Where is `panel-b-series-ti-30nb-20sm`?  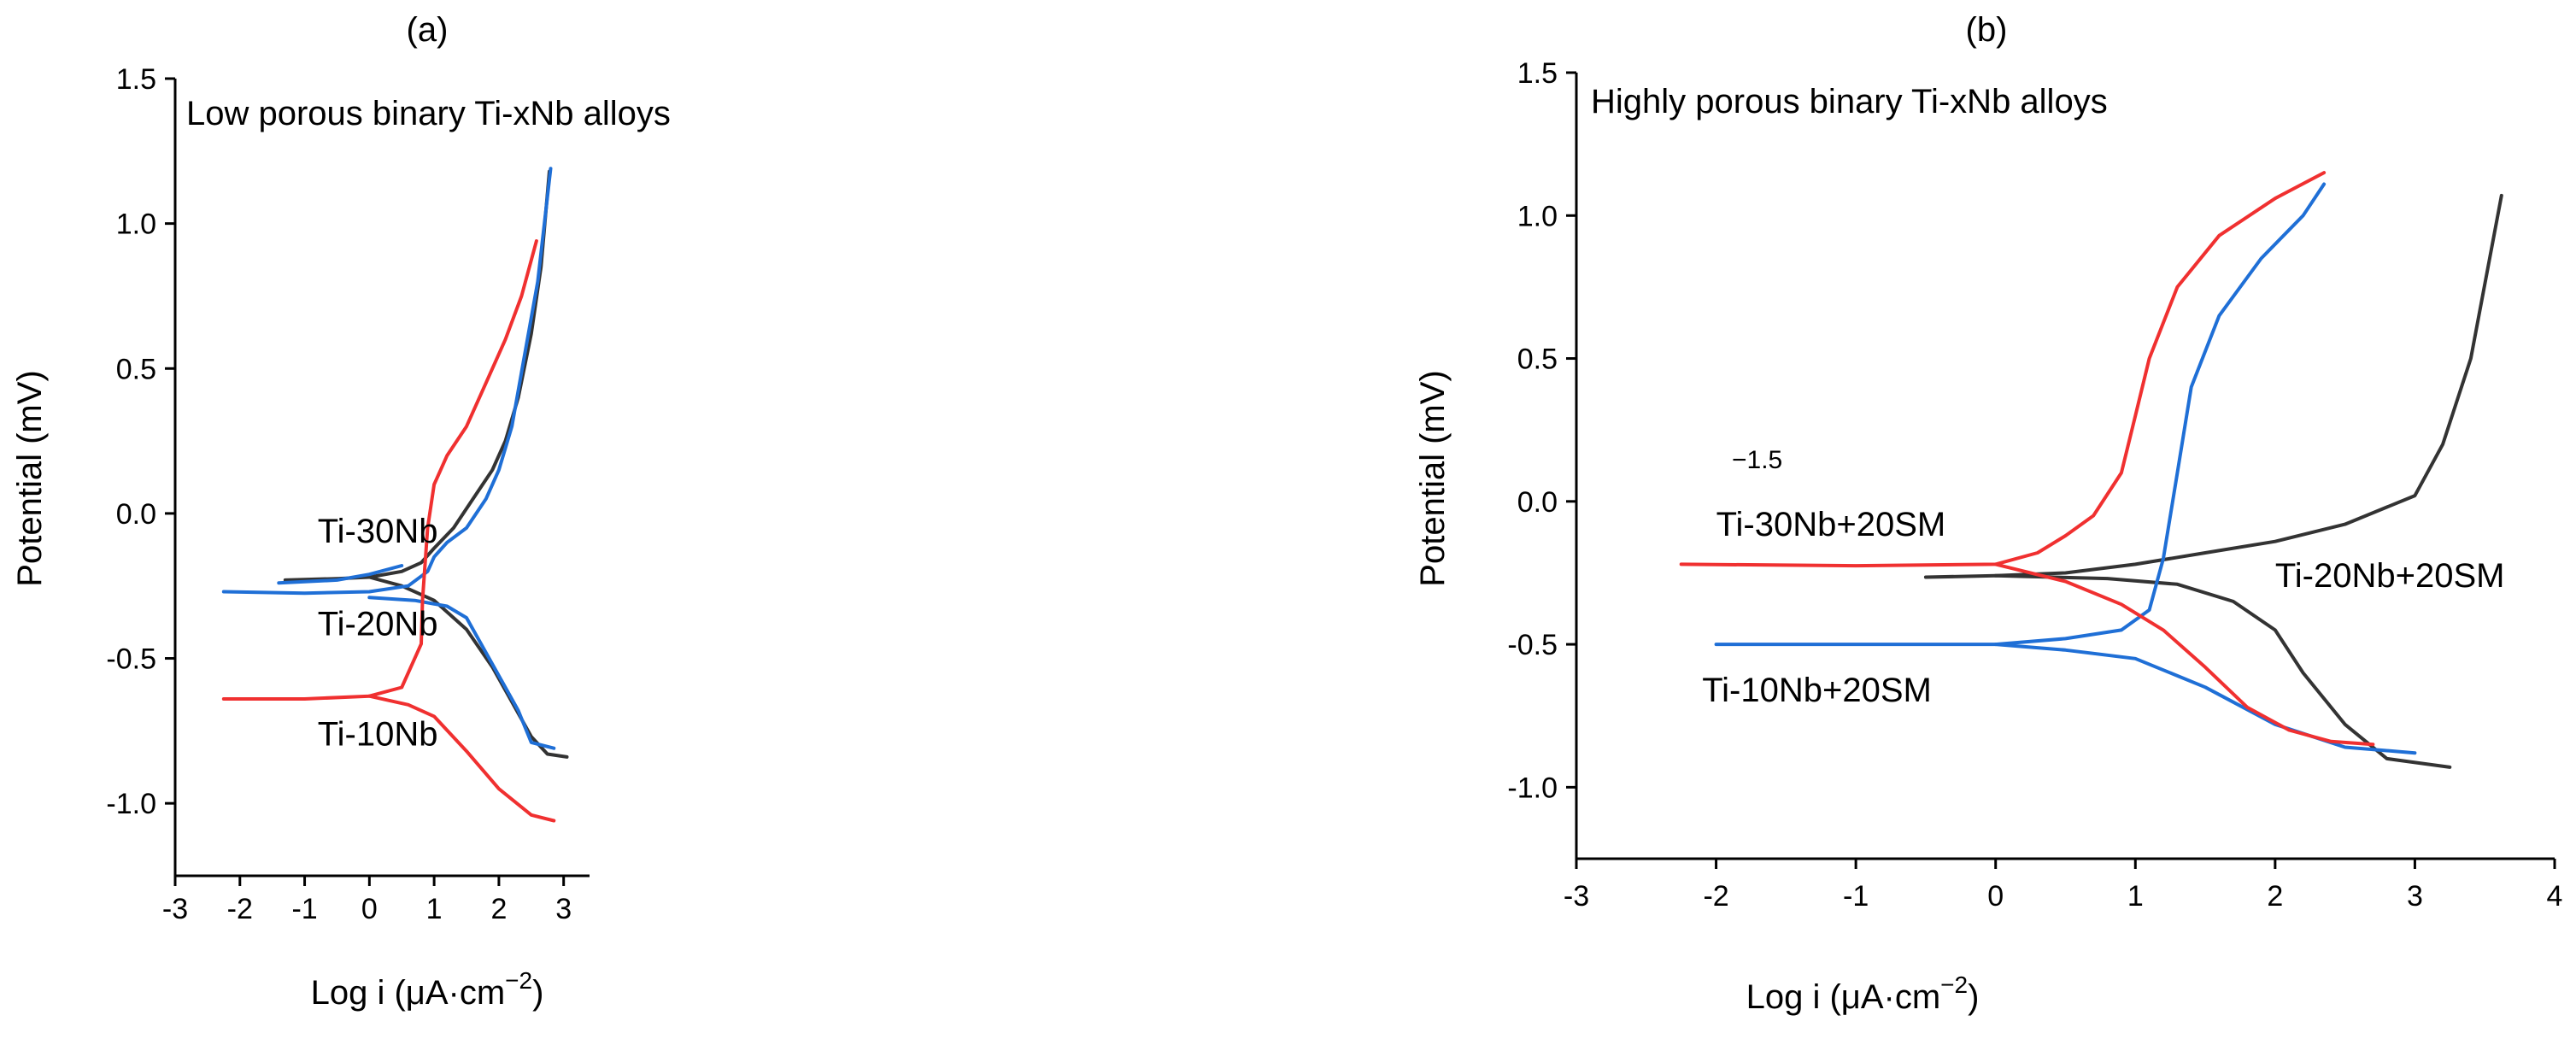 panel-b-series-ti-30nb-20sm is located at coordinates (2184, 654).